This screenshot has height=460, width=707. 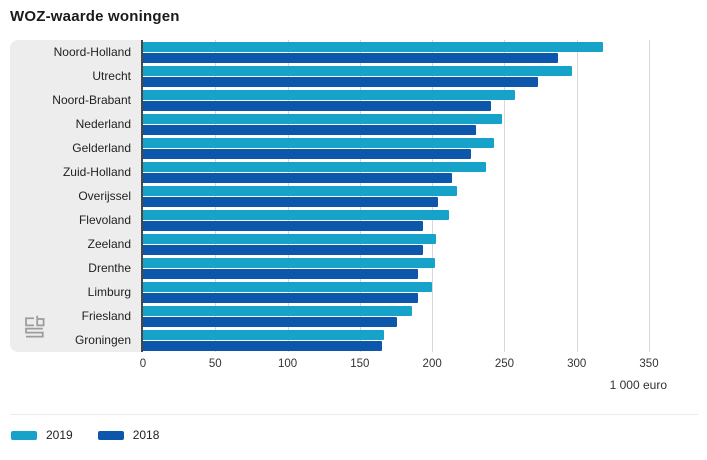 I want to click on bar-2019-noord-holland, so click(x=373, y=46).